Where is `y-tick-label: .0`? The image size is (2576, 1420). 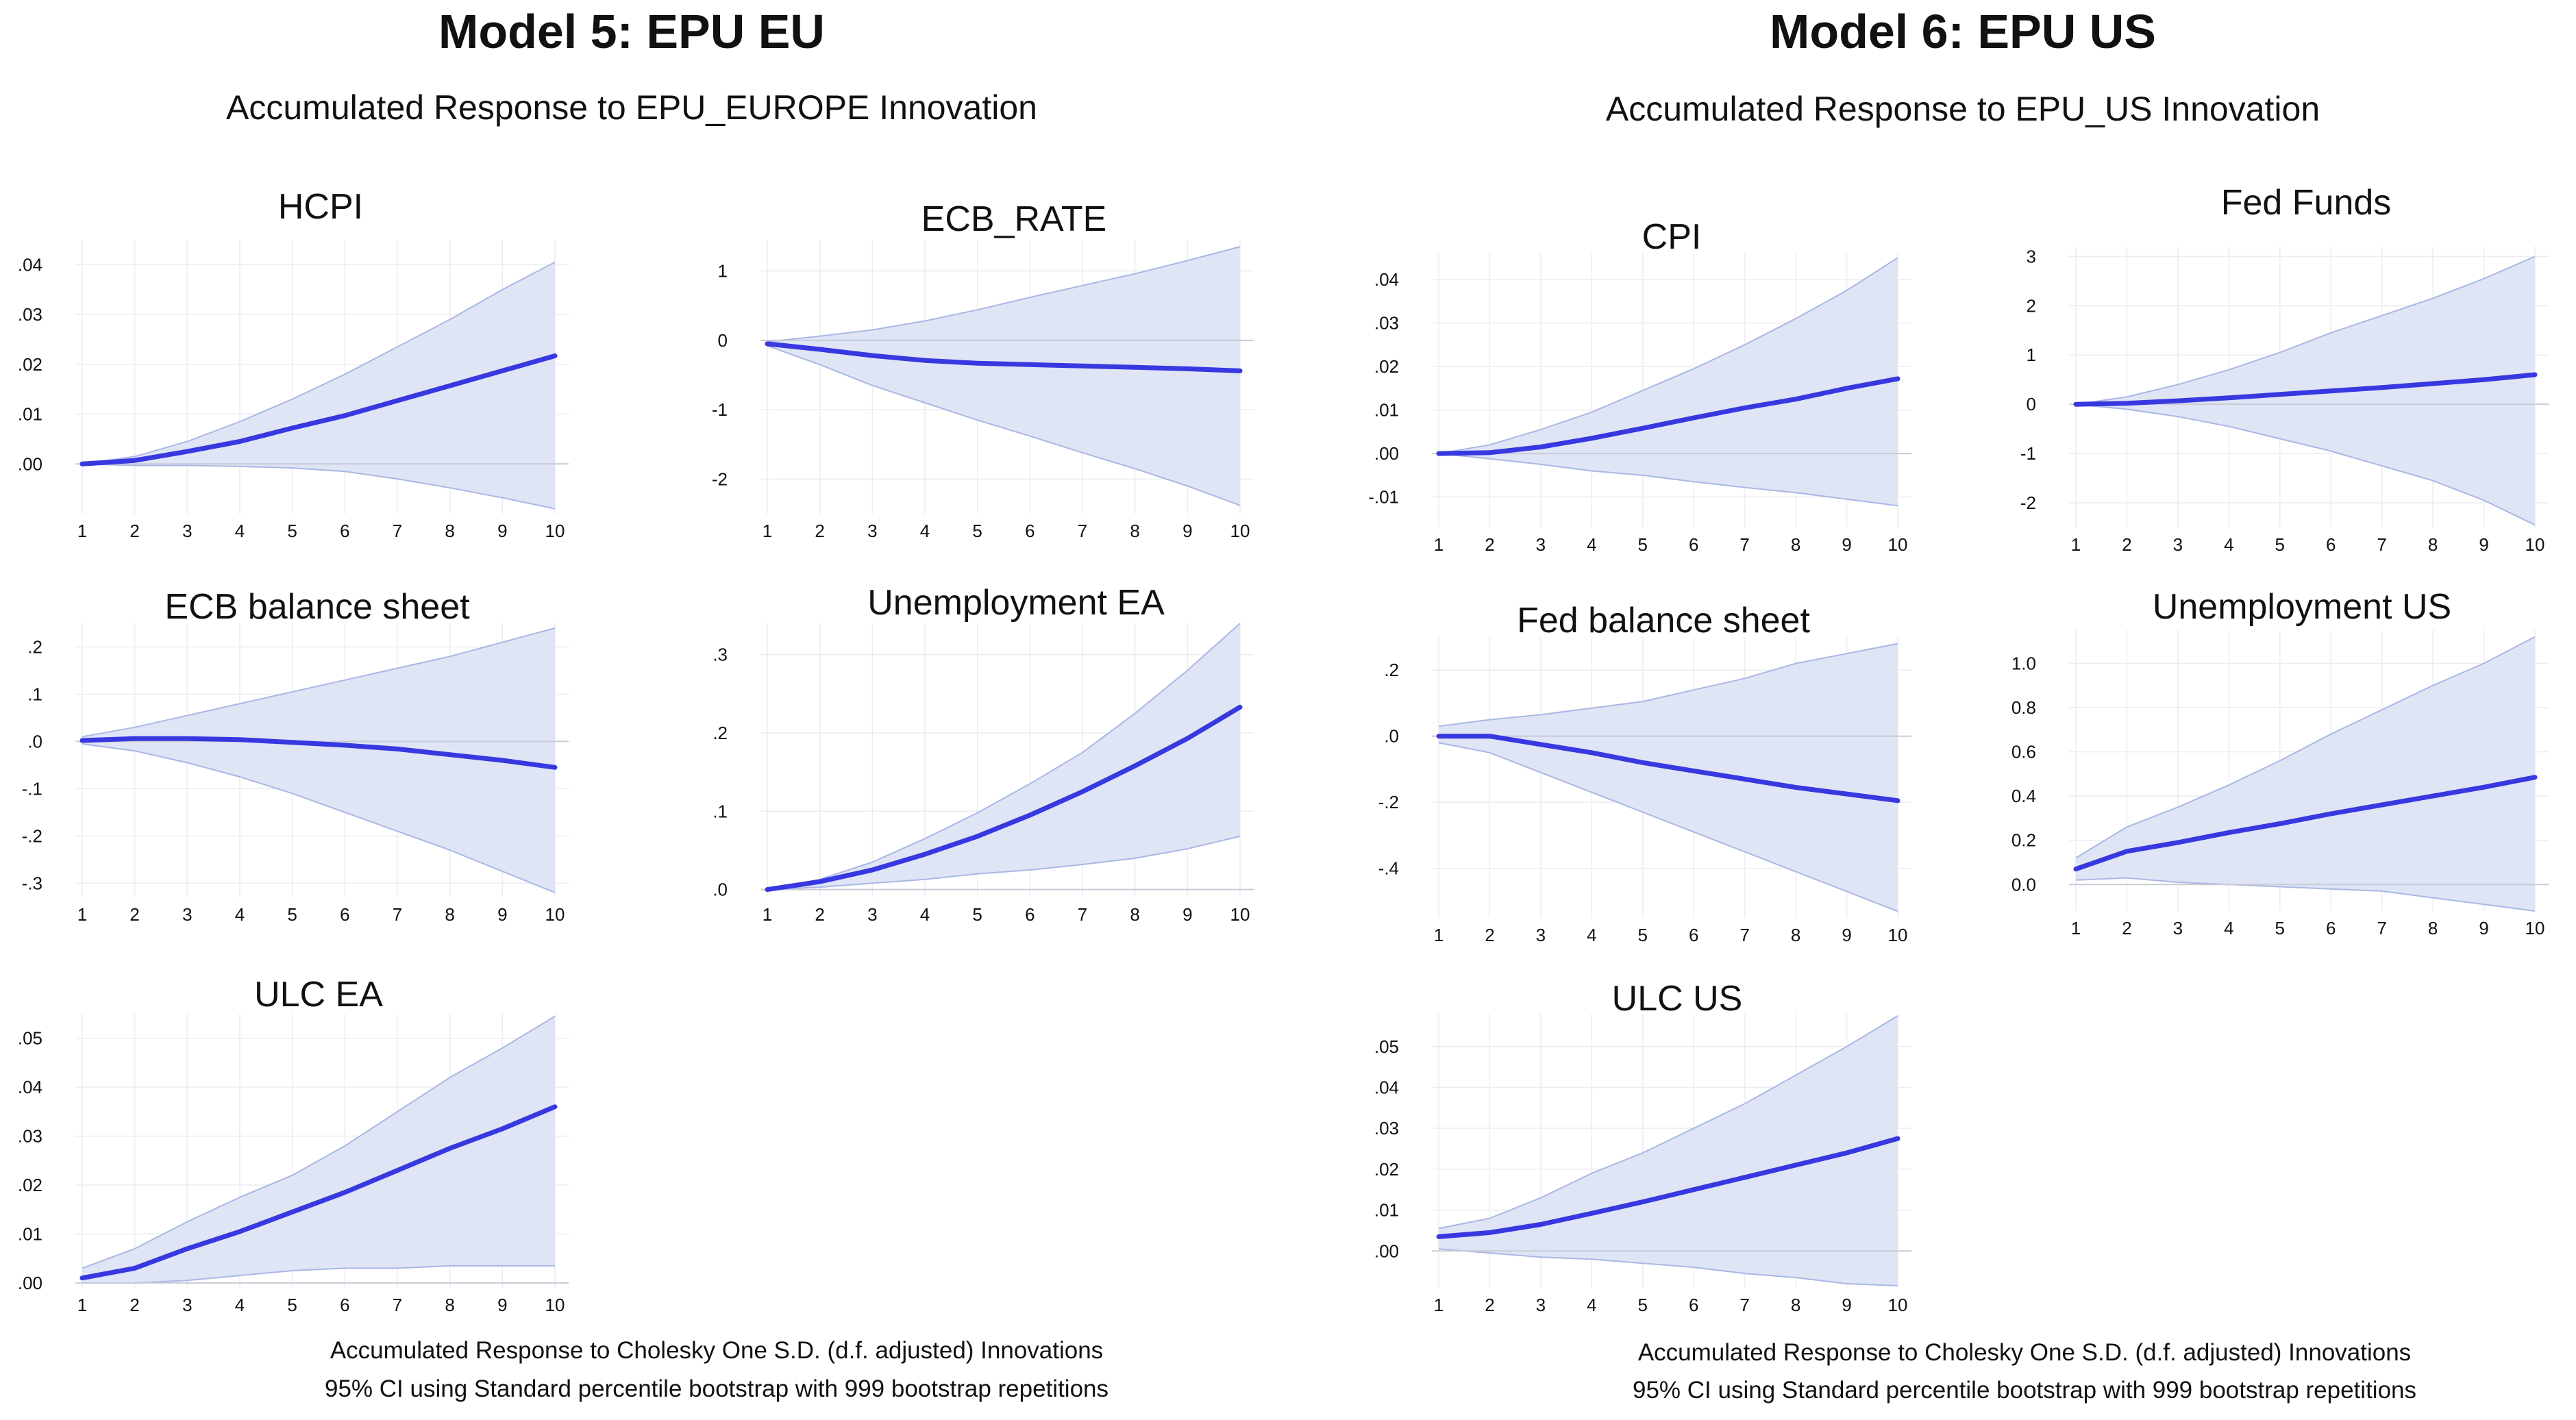 y-tick-label: .0 is located at coordinates (1391, 736).